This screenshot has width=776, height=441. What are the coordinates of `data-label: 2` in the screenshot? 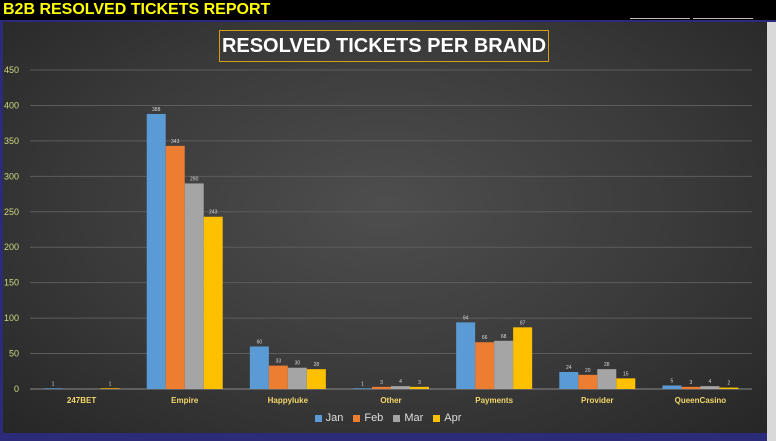 It's located at (729, 384).